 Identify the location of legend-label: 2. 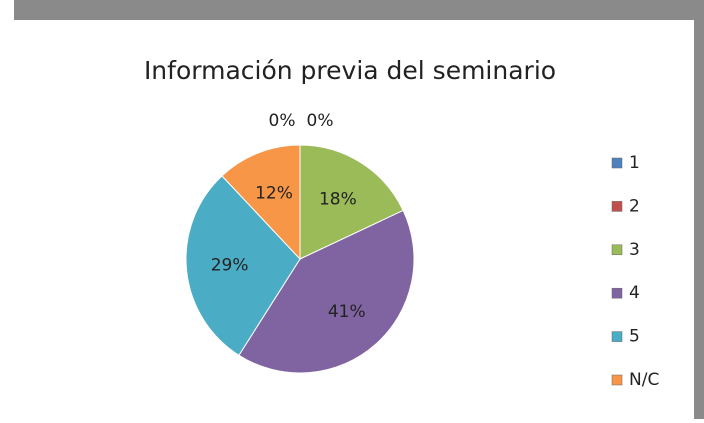
(634, 206).